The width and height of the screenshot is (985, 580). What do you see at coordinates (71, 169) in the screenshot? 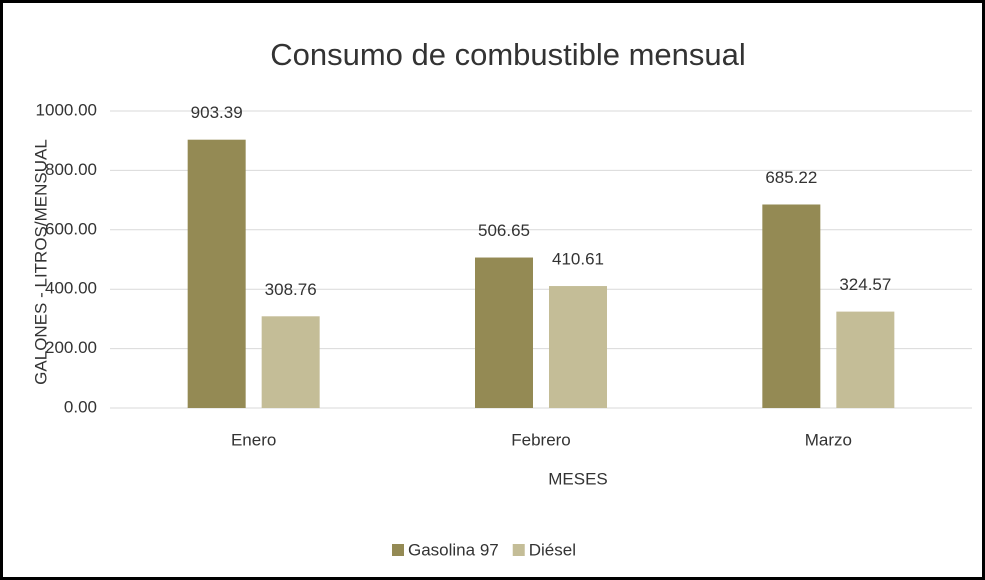
I see `y-tick-label: 800.00` at bounding box center [71, 169].